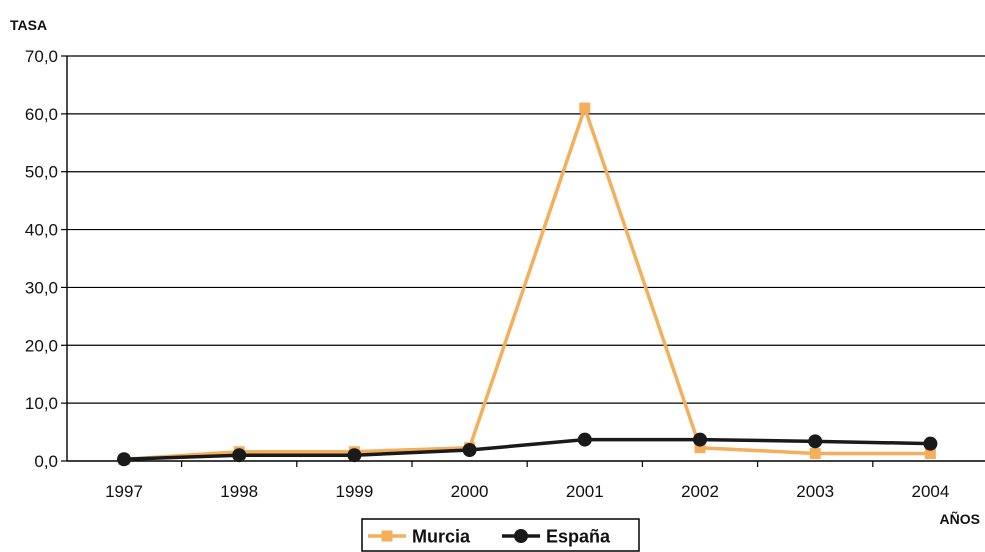  Describe the element at coordinates (441, 537) in the screenshot. I see `legend-label: Murcia` at that location.